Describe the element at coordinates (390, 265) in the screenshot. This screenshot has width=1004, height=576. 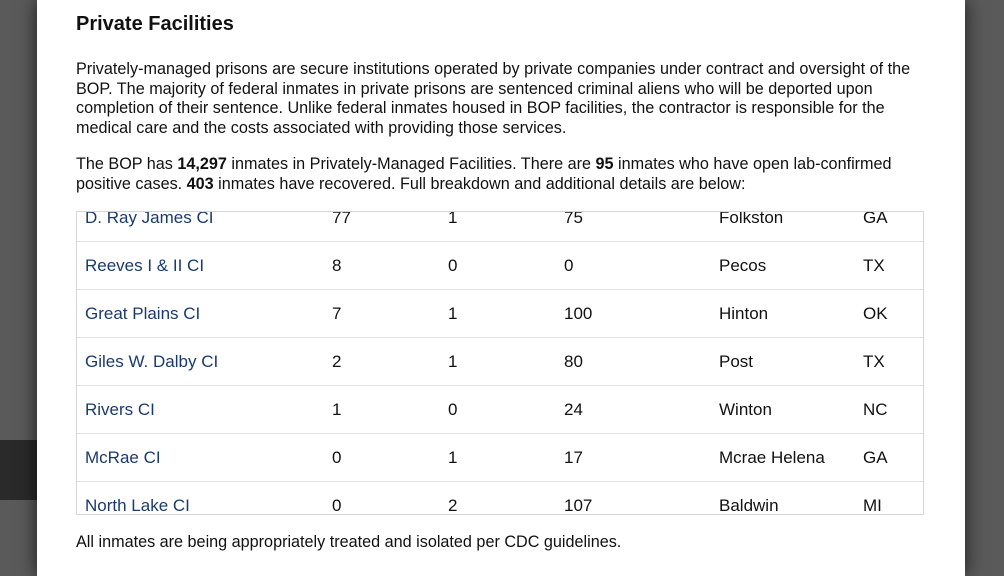
I see `count-cell: 8` at that location.